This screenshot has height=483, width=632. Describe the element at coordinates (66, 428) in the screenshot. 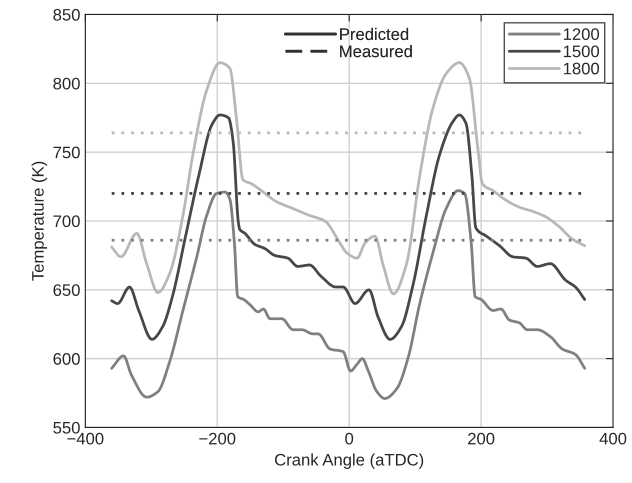

I see `y-tick-label: 550` at that location.